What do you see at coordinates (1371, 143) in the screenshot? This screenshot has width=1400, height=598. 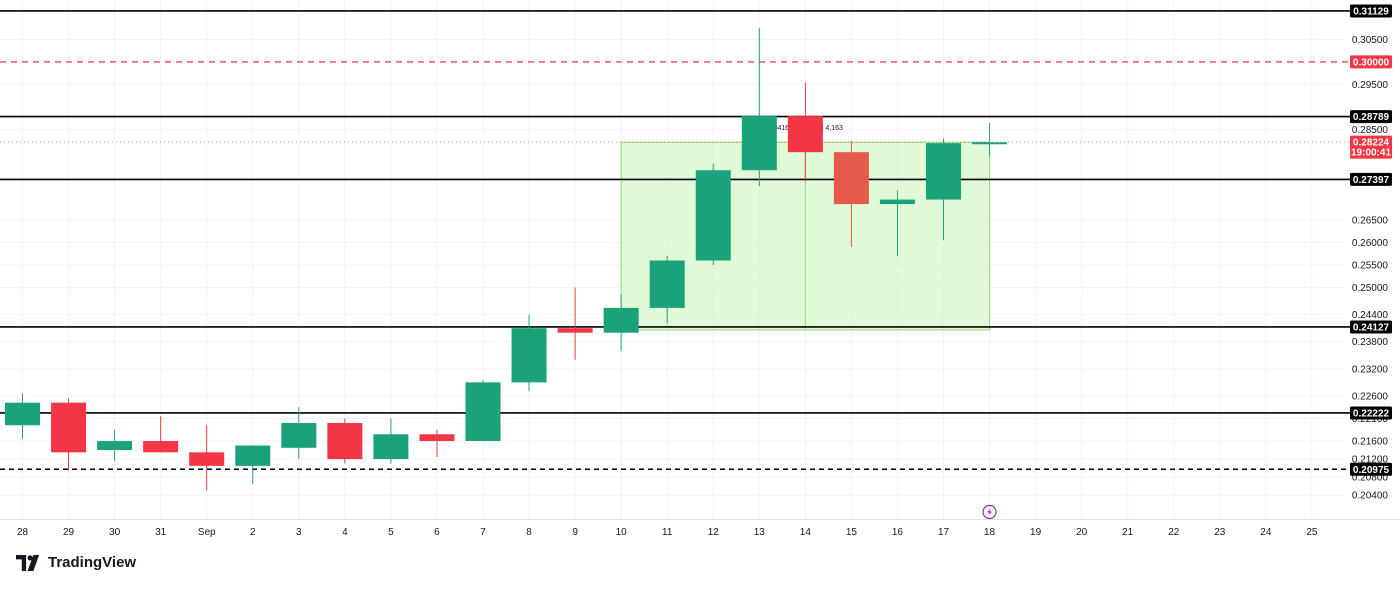 I see `current-price-label: 0.28224` at bounding box center [1371, 143].